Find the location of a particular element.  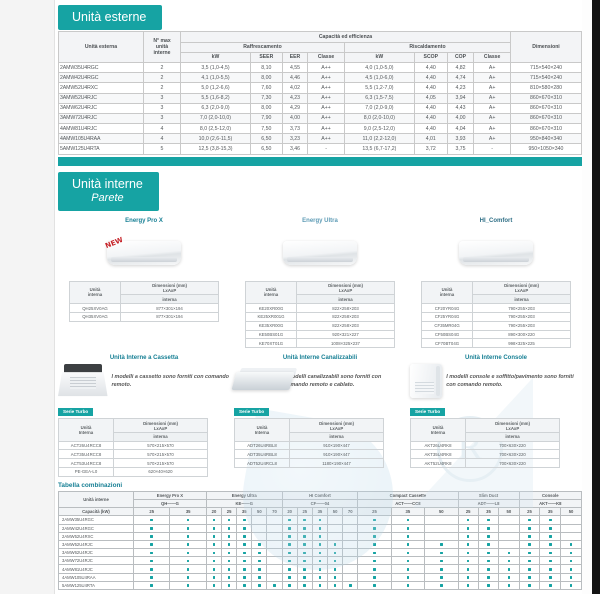

th-family-code-3: CF——04 is located at coordinates (320, 503).